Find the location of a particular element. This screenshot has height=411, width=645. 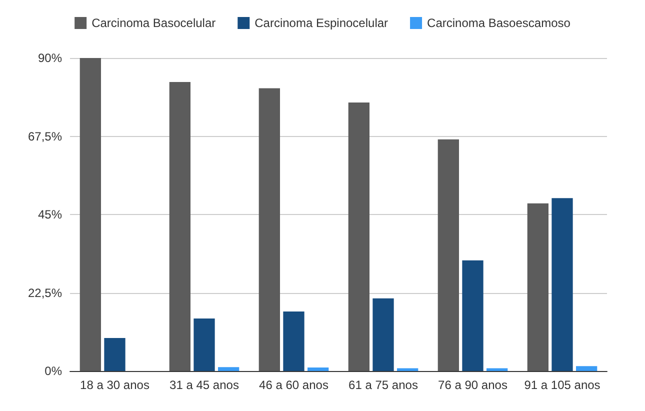

x-tick-label: 46 a 60 anos is located at coordinates (293, 385).